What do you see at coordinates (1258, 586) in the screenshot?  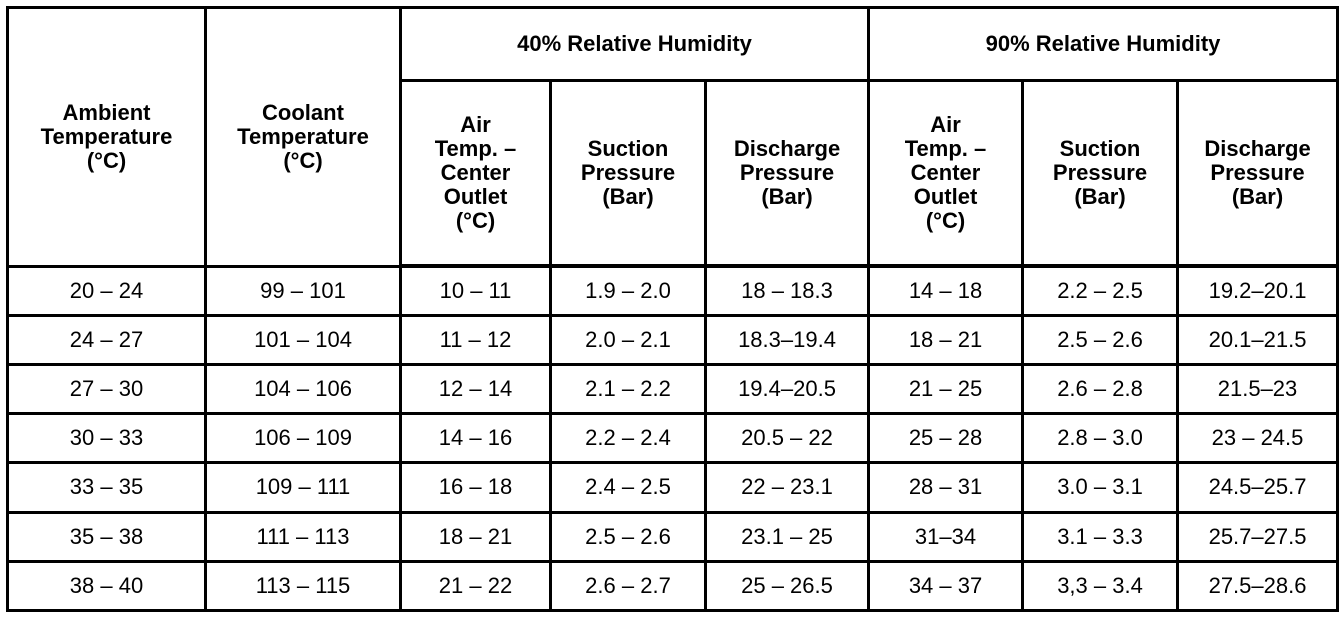 I see `table-cell: 27.5–28.6` at bounding box center [1258, 586].